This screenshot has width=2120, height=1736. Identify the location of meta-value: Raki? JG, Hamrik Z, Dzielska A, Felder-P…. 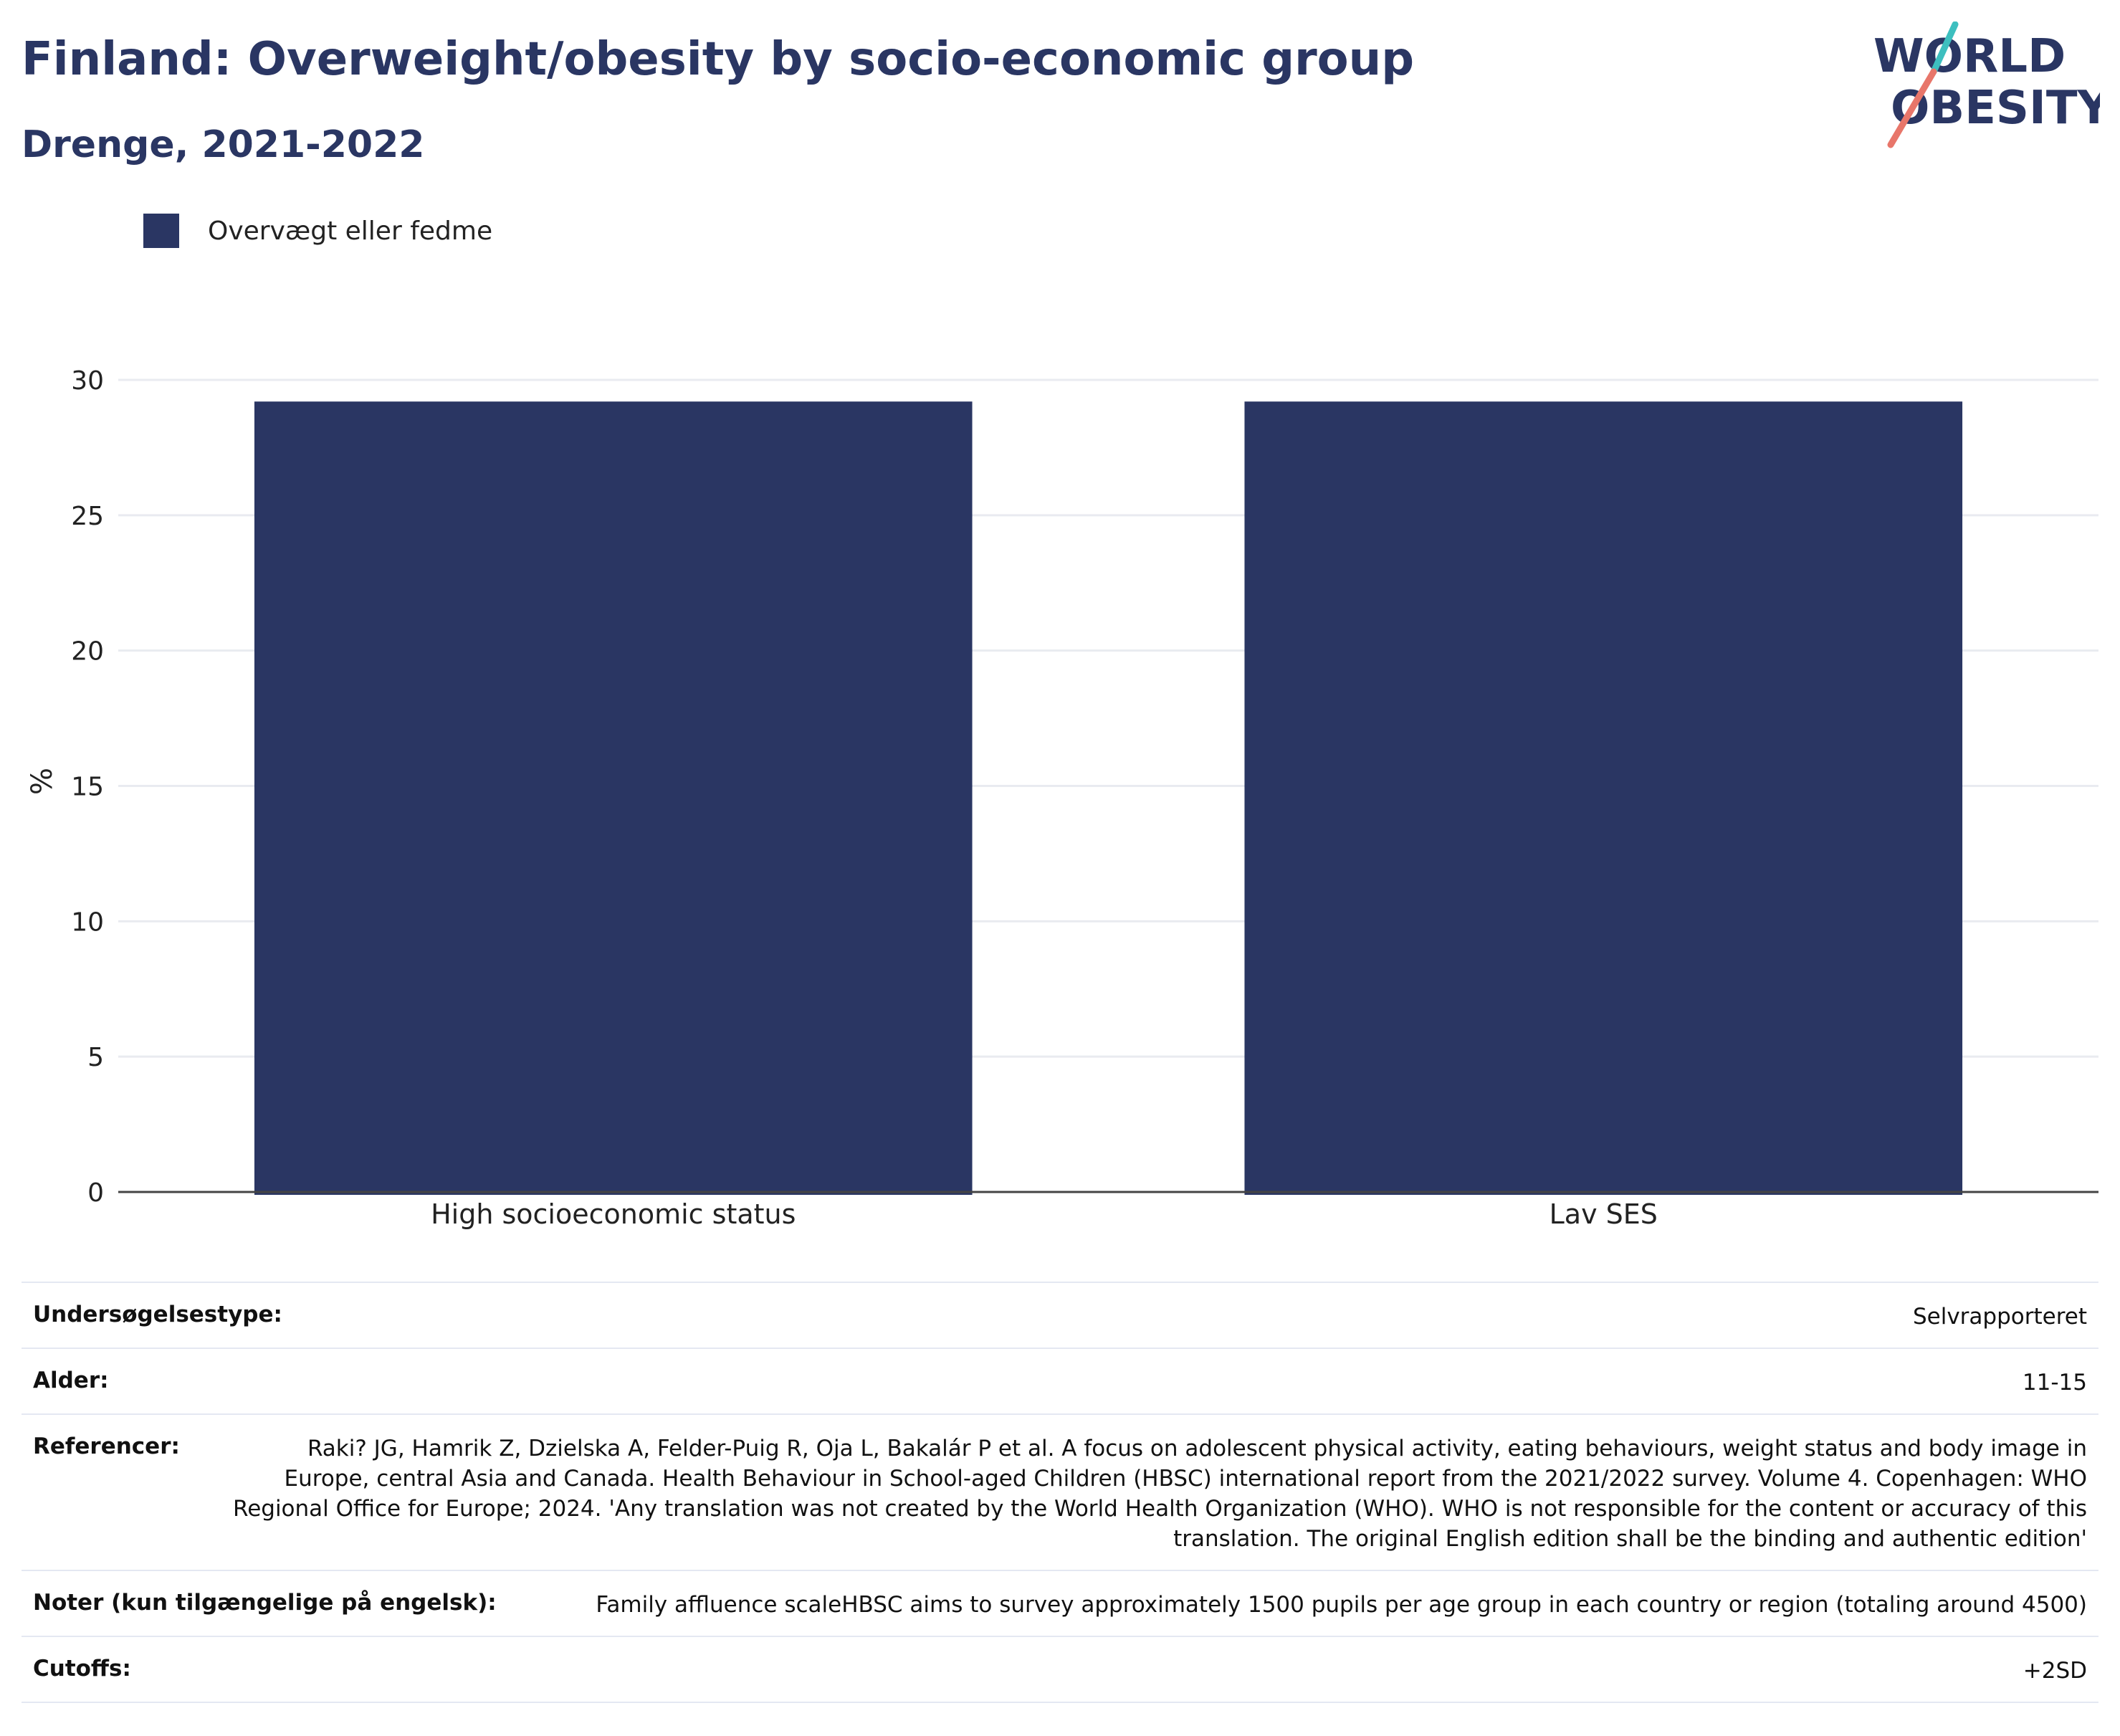
(1160, 1494).